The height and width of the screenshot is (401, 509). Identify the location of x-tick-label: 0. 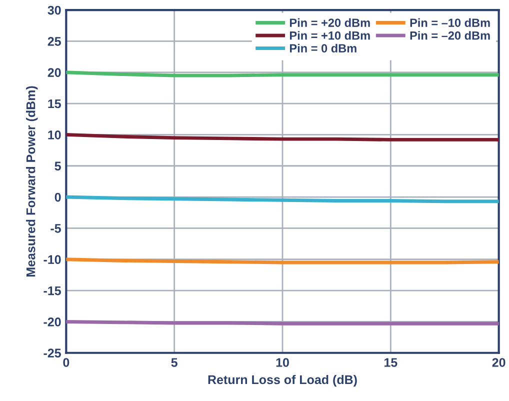
(66, 362).